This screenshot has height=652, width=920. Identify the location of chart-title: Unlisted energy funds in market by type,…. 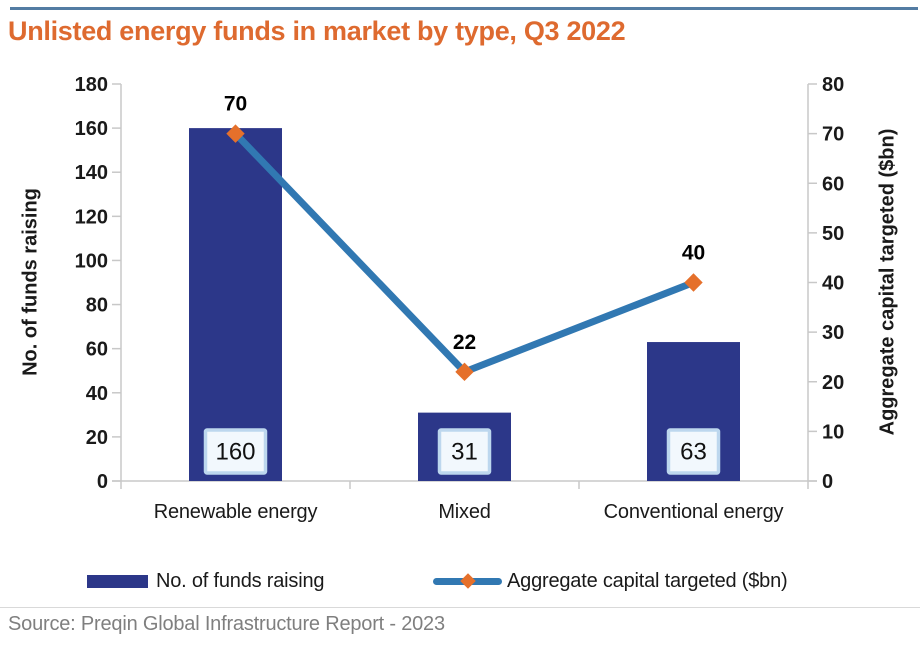
(317, 31).